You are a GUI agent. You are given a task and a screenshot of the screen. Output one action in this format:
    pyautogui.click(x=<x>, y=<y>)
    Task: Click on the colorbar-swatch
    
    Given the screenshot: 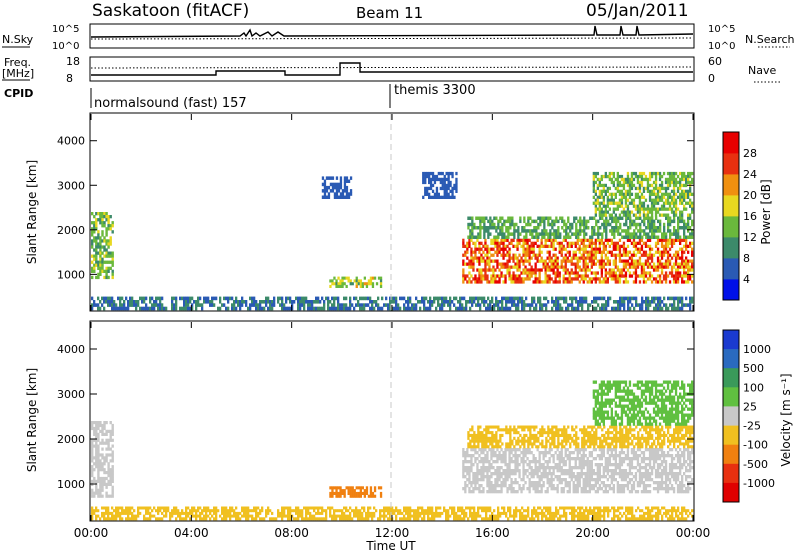 What is the action you would take?
    pyautogui.click(x=731, y=269)
    